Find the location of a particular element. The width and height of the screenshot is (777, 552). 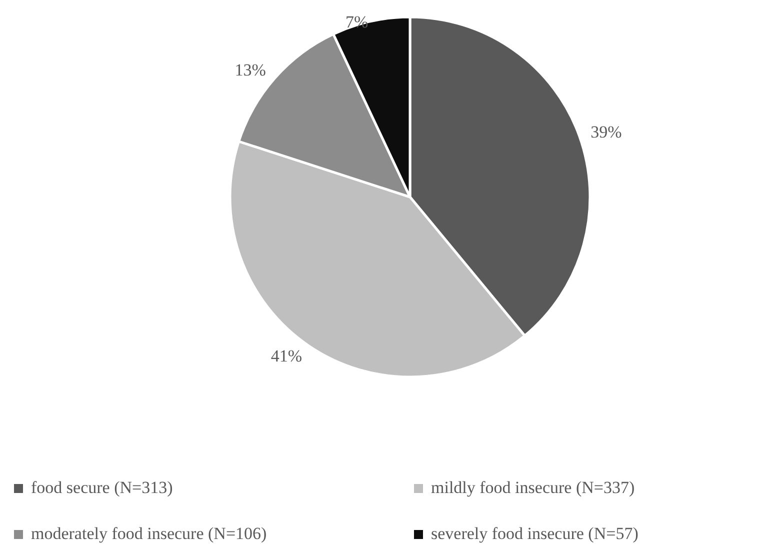

data-label: 13% is located at coordinates (250, 70).